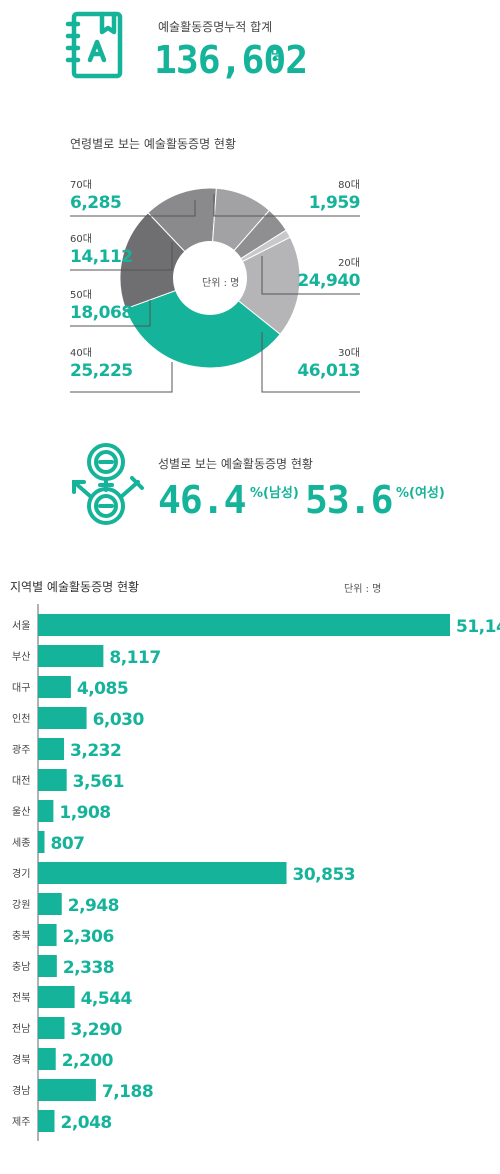  Describe the element at coordinates (107, 999) in the screenshot. I see `bar-value-label: 4,544` at that location.